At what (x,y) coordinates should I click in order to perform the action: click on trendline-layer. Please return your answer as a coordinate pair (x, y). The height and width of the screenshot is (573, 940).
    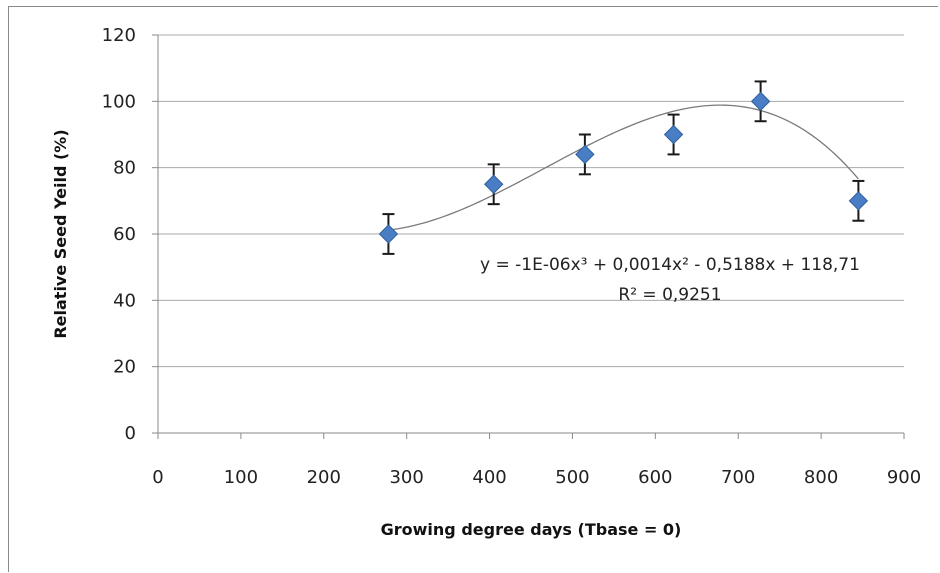
    Looking at the image, I should click on (623, 167).